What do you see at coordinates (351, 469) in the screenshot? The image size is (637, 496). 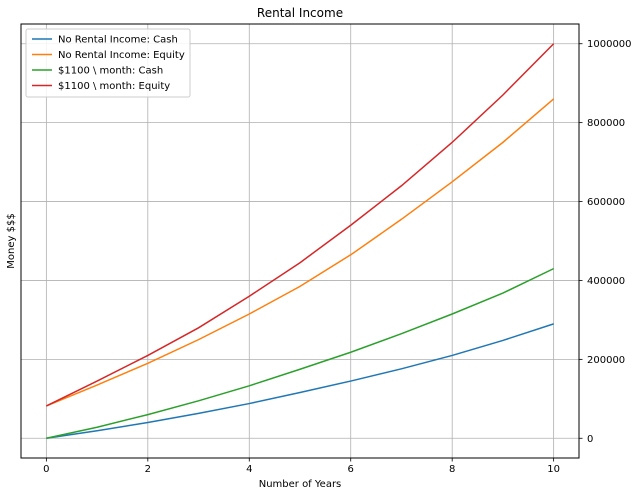 I see `x-tick-label: 6` at bounding box center [351, 469].